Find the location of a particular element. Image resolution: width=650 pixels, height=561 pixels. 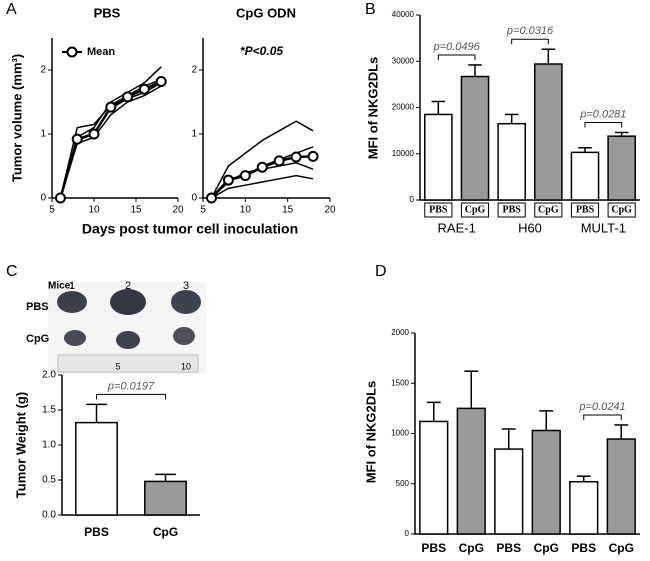

y-tick-label: 1500 is located at coordinates (400, 382).